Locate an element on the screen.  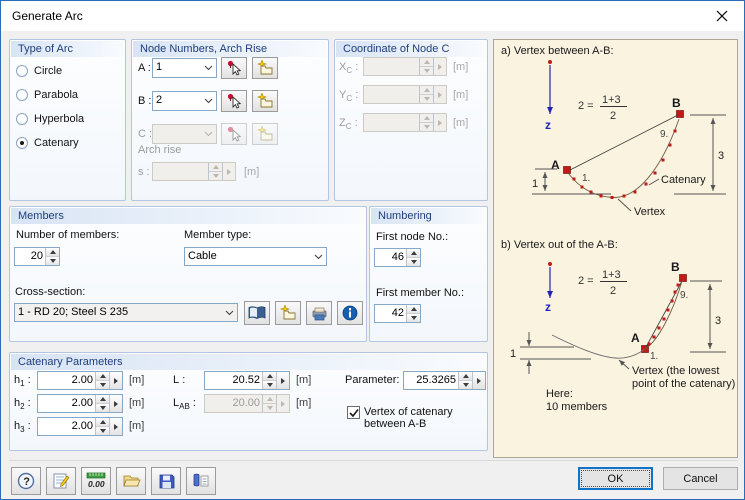
ninth-member-label: 9. is located at coordinates (664, 134).